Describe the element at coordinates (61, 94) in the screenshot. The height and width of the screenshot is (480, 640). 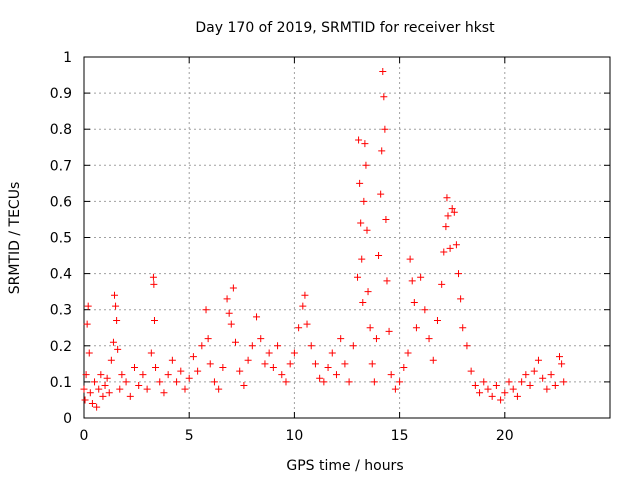
I see `y-tick-label: 0.9` at that location.